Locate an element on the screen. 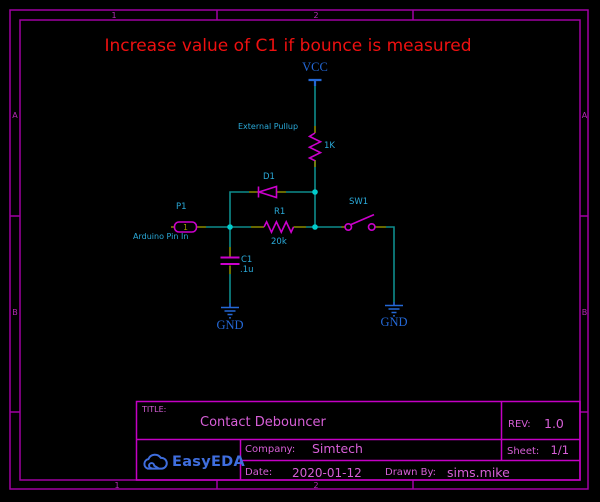 The image size is (600, 502). frame-row-b-right: B is located at coordinates (584, 312).